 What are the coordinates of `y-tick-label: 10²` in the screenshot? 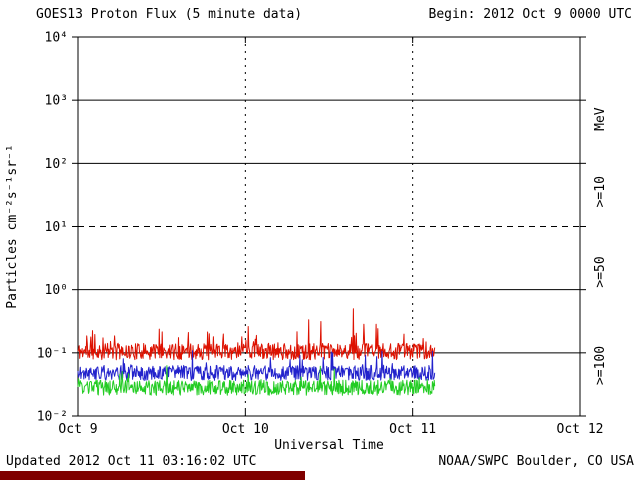 It's located at (56, 164).